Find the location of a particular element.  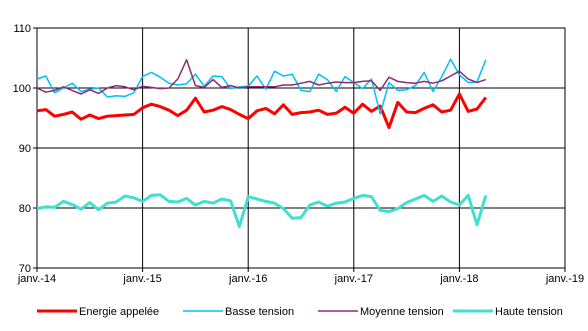

y-tick-label: 110 is located at coordinates (22, 29).